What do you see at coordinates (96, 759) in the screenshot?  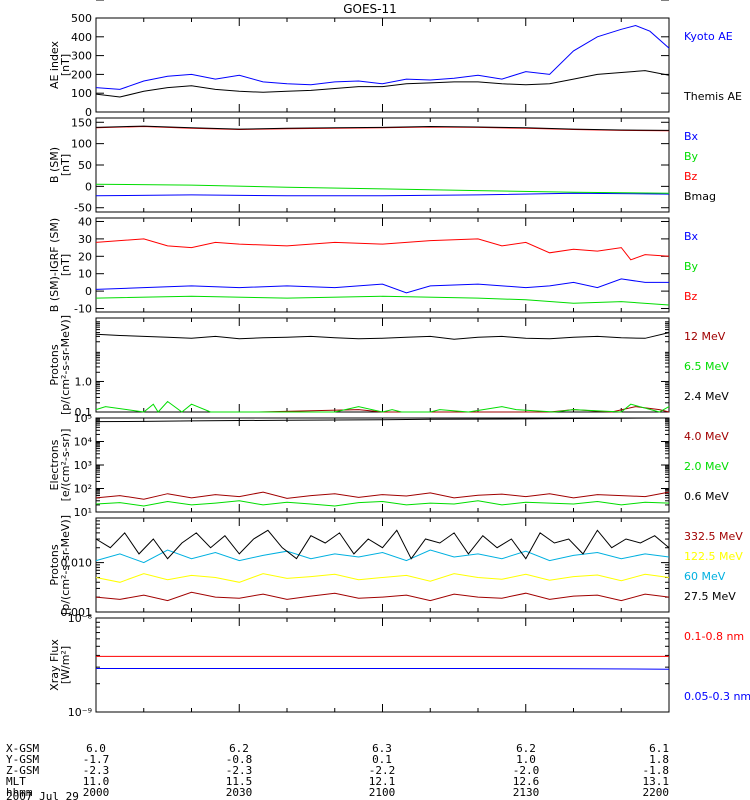 I see `orbit-value: -1.7` at bounding box center [96, 759].